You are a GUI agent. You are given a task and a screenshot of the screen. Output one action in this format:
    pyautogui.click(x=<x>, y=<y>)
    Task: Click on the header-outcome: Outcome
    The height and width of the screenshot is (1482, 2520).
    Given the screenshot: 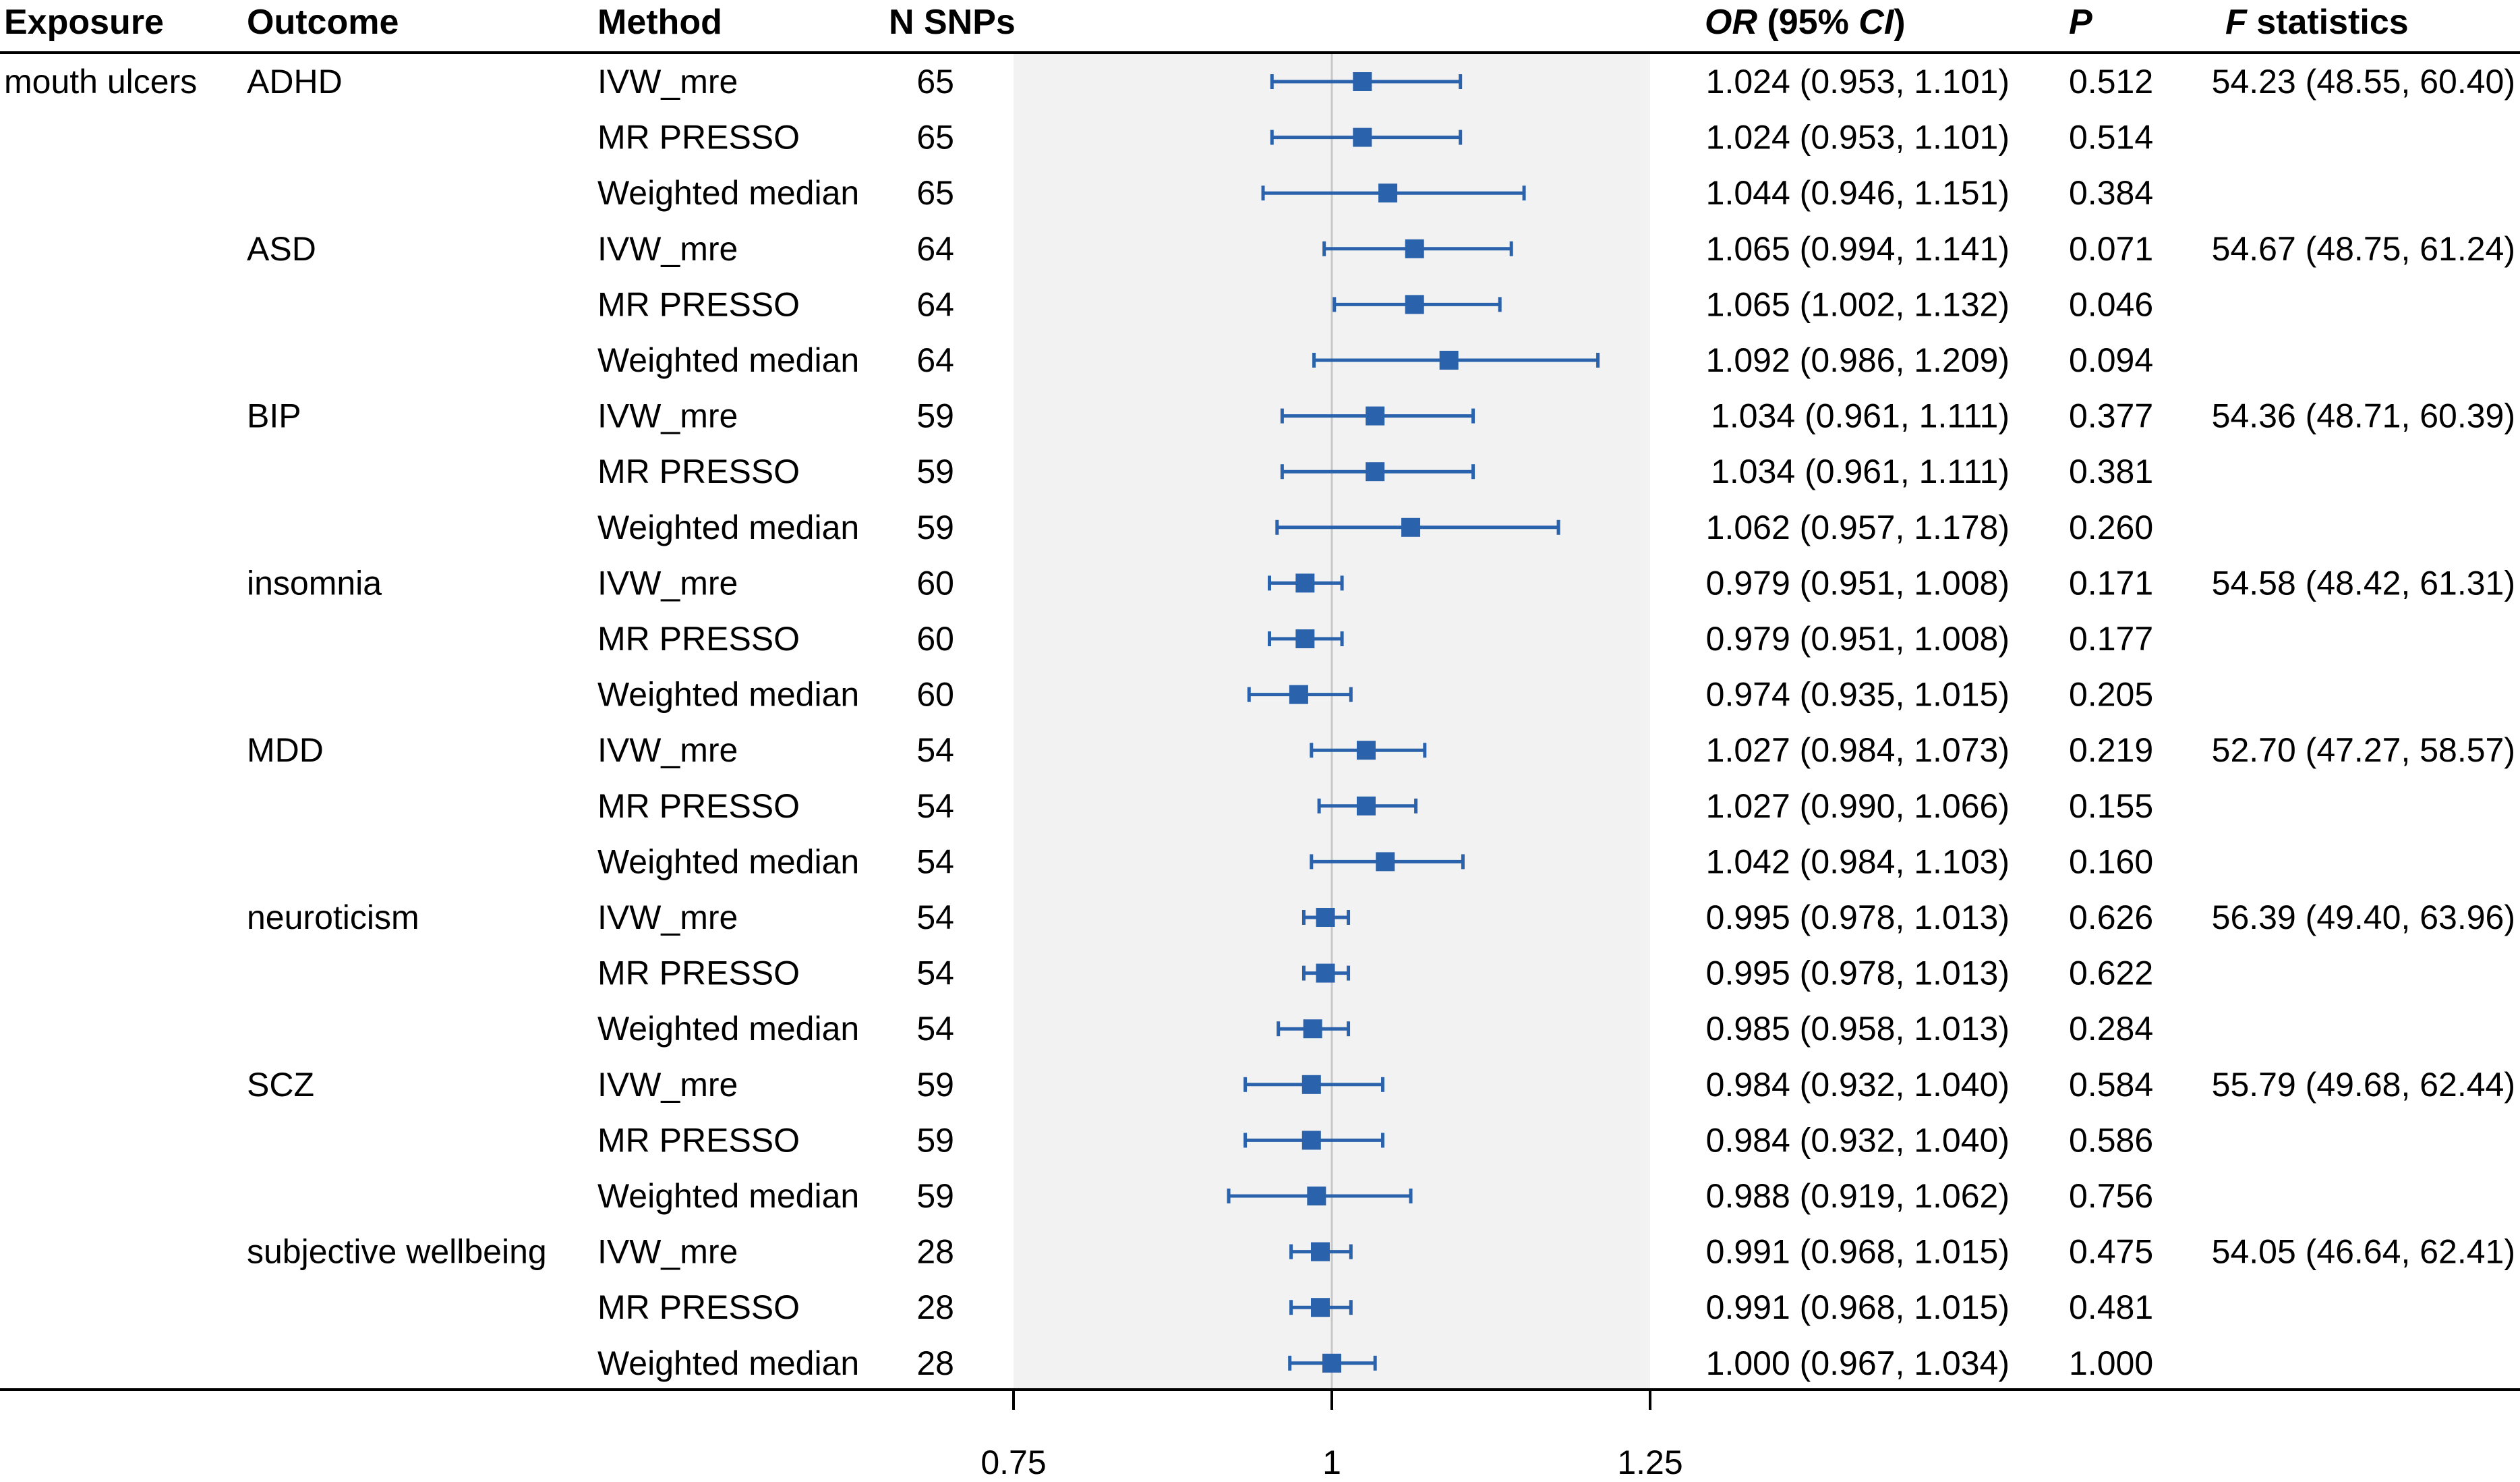 What is the action you would take?
    pyautogui.click(x=323, y=22)
    